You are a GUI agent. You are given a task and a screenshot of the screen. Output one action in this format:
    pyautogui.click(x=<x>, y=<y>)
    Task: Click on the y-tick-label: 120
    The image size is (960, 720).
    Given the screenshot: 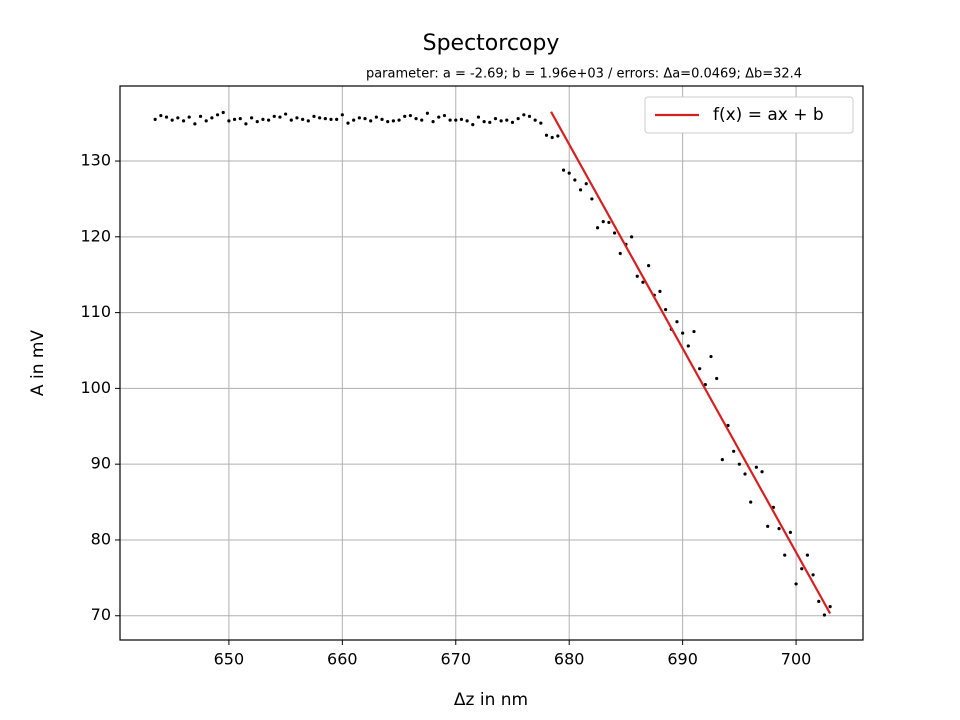 What is the action you would take?
    pyautogui.click(x=95, y=235)
    